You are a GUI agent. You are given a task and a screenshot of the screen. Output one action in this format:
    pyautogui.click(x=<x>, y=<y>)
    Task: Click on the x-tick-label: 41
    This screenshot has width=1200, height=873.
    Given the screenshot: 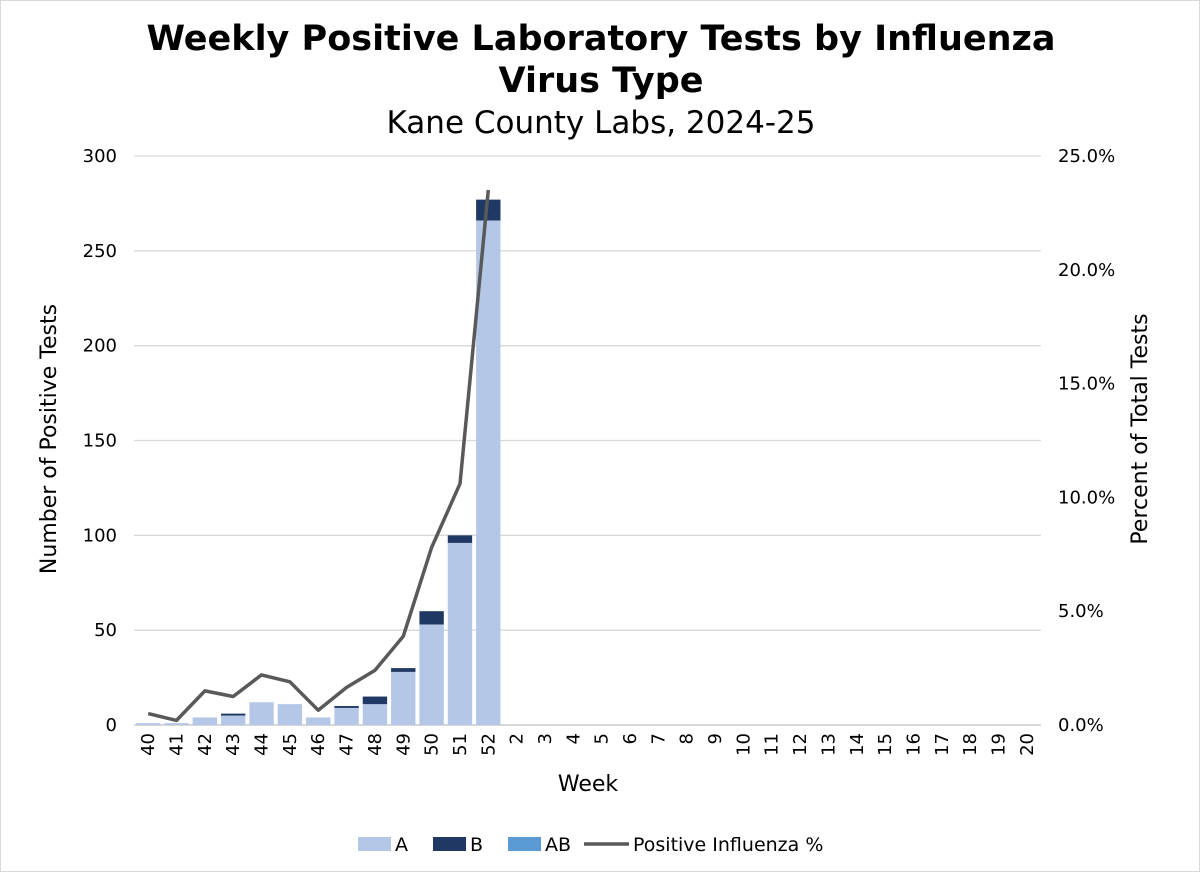 What is the action you would take?
    pyautogui.click(x=177, y=744)
    